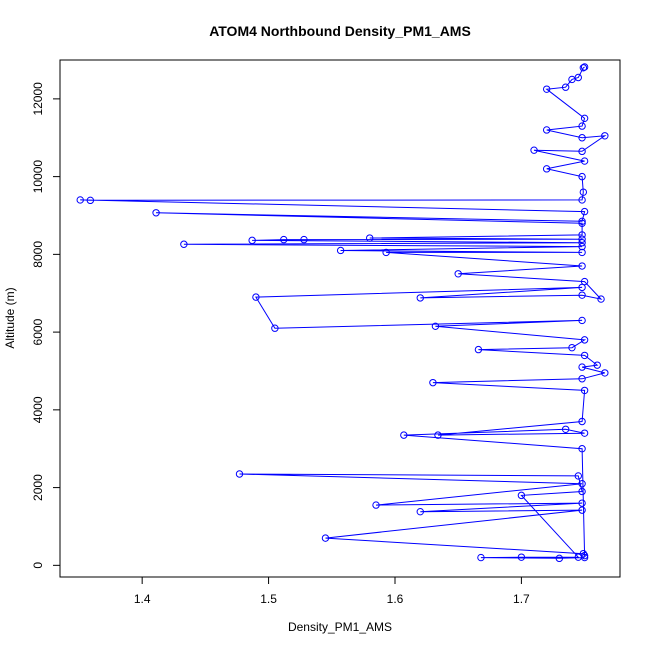  What do you see at coordinates (340, 627) in the screenshot?
I see `x-axis-label: Density_PM1_AMS` at bounding box center [340, 627].